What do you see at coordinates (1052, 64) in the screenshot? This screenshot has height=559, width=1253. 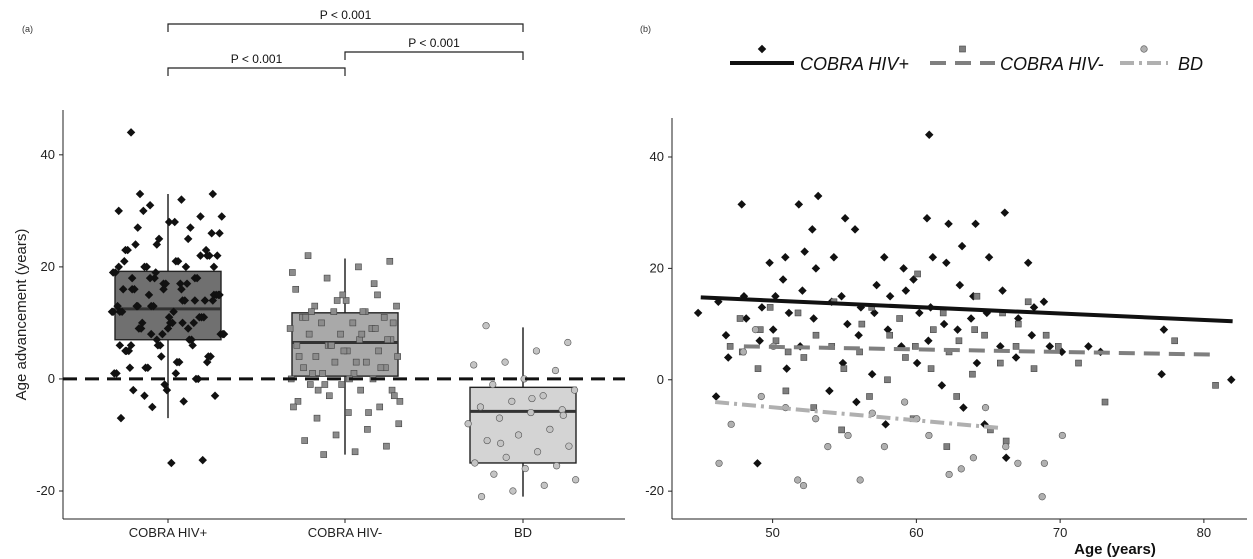 I see `legend-label: COBRA HIV-` at bounding box center [1052, 64].